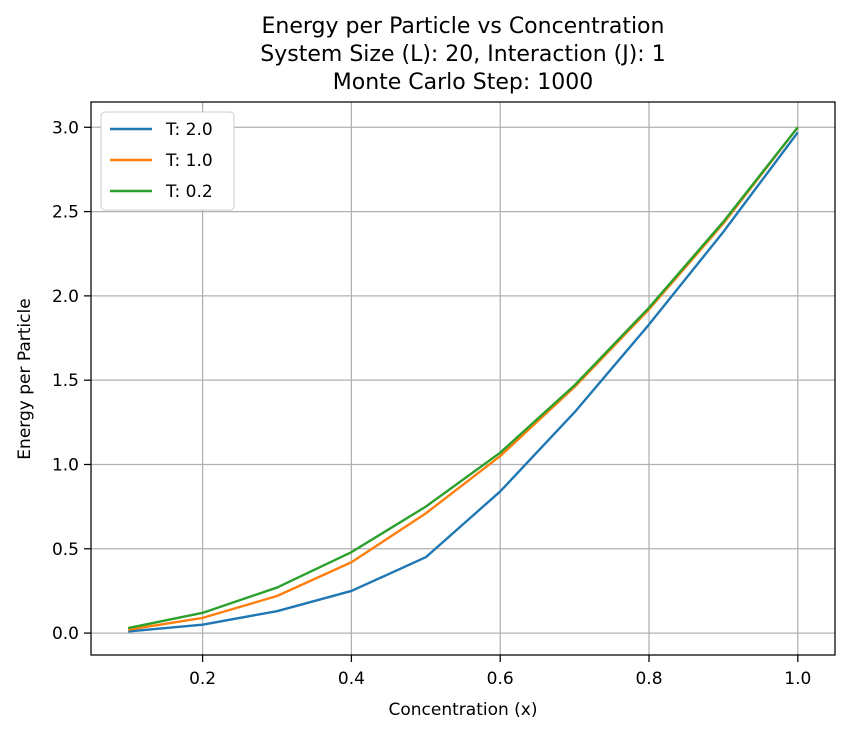  I want to click on legend-label-0: T: 2.0, so click(189, 130).